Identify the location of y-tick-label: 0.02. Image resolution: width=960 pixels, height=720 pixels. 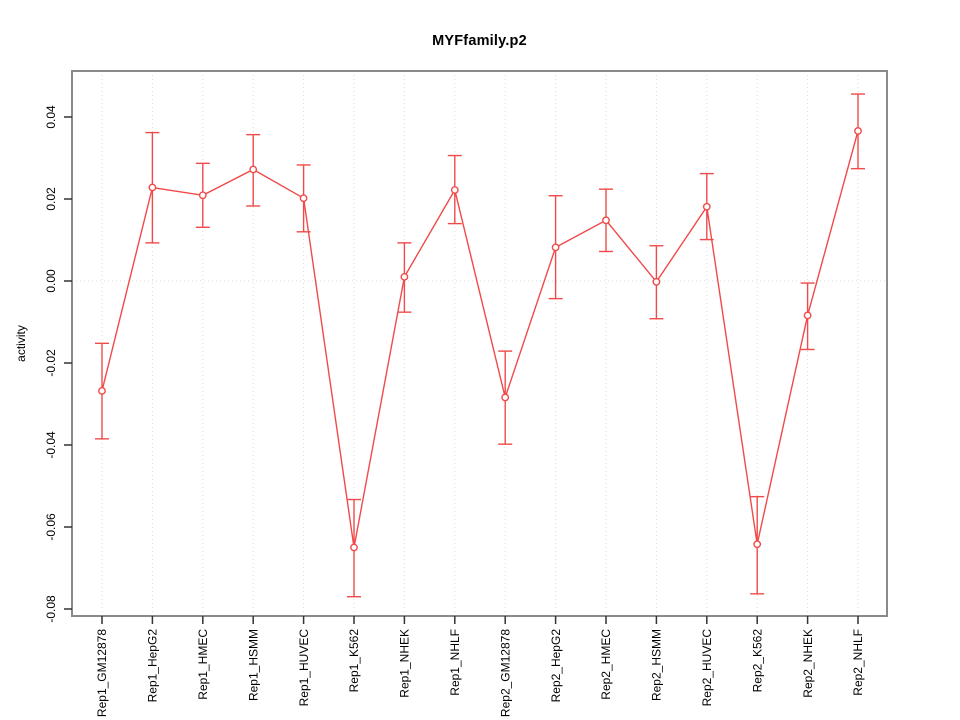
(51, 199).